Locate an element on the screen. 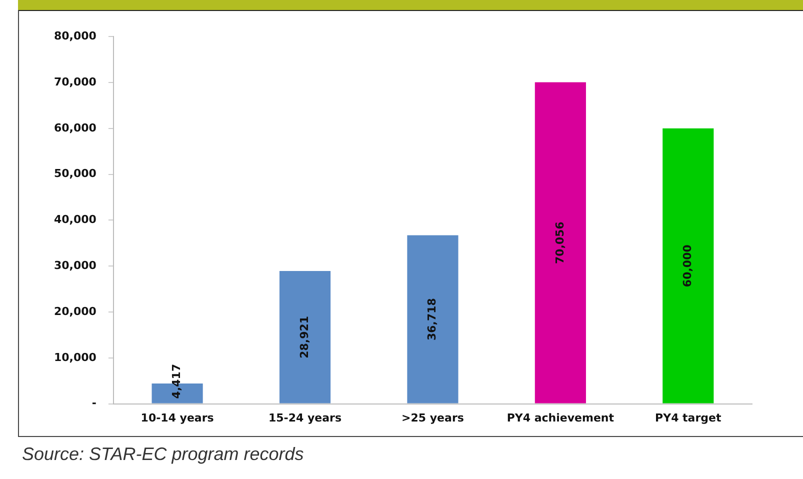 This screenshot has width=803, height=479. y-tick-label: 50,000 is located at coordinates (75, 173).